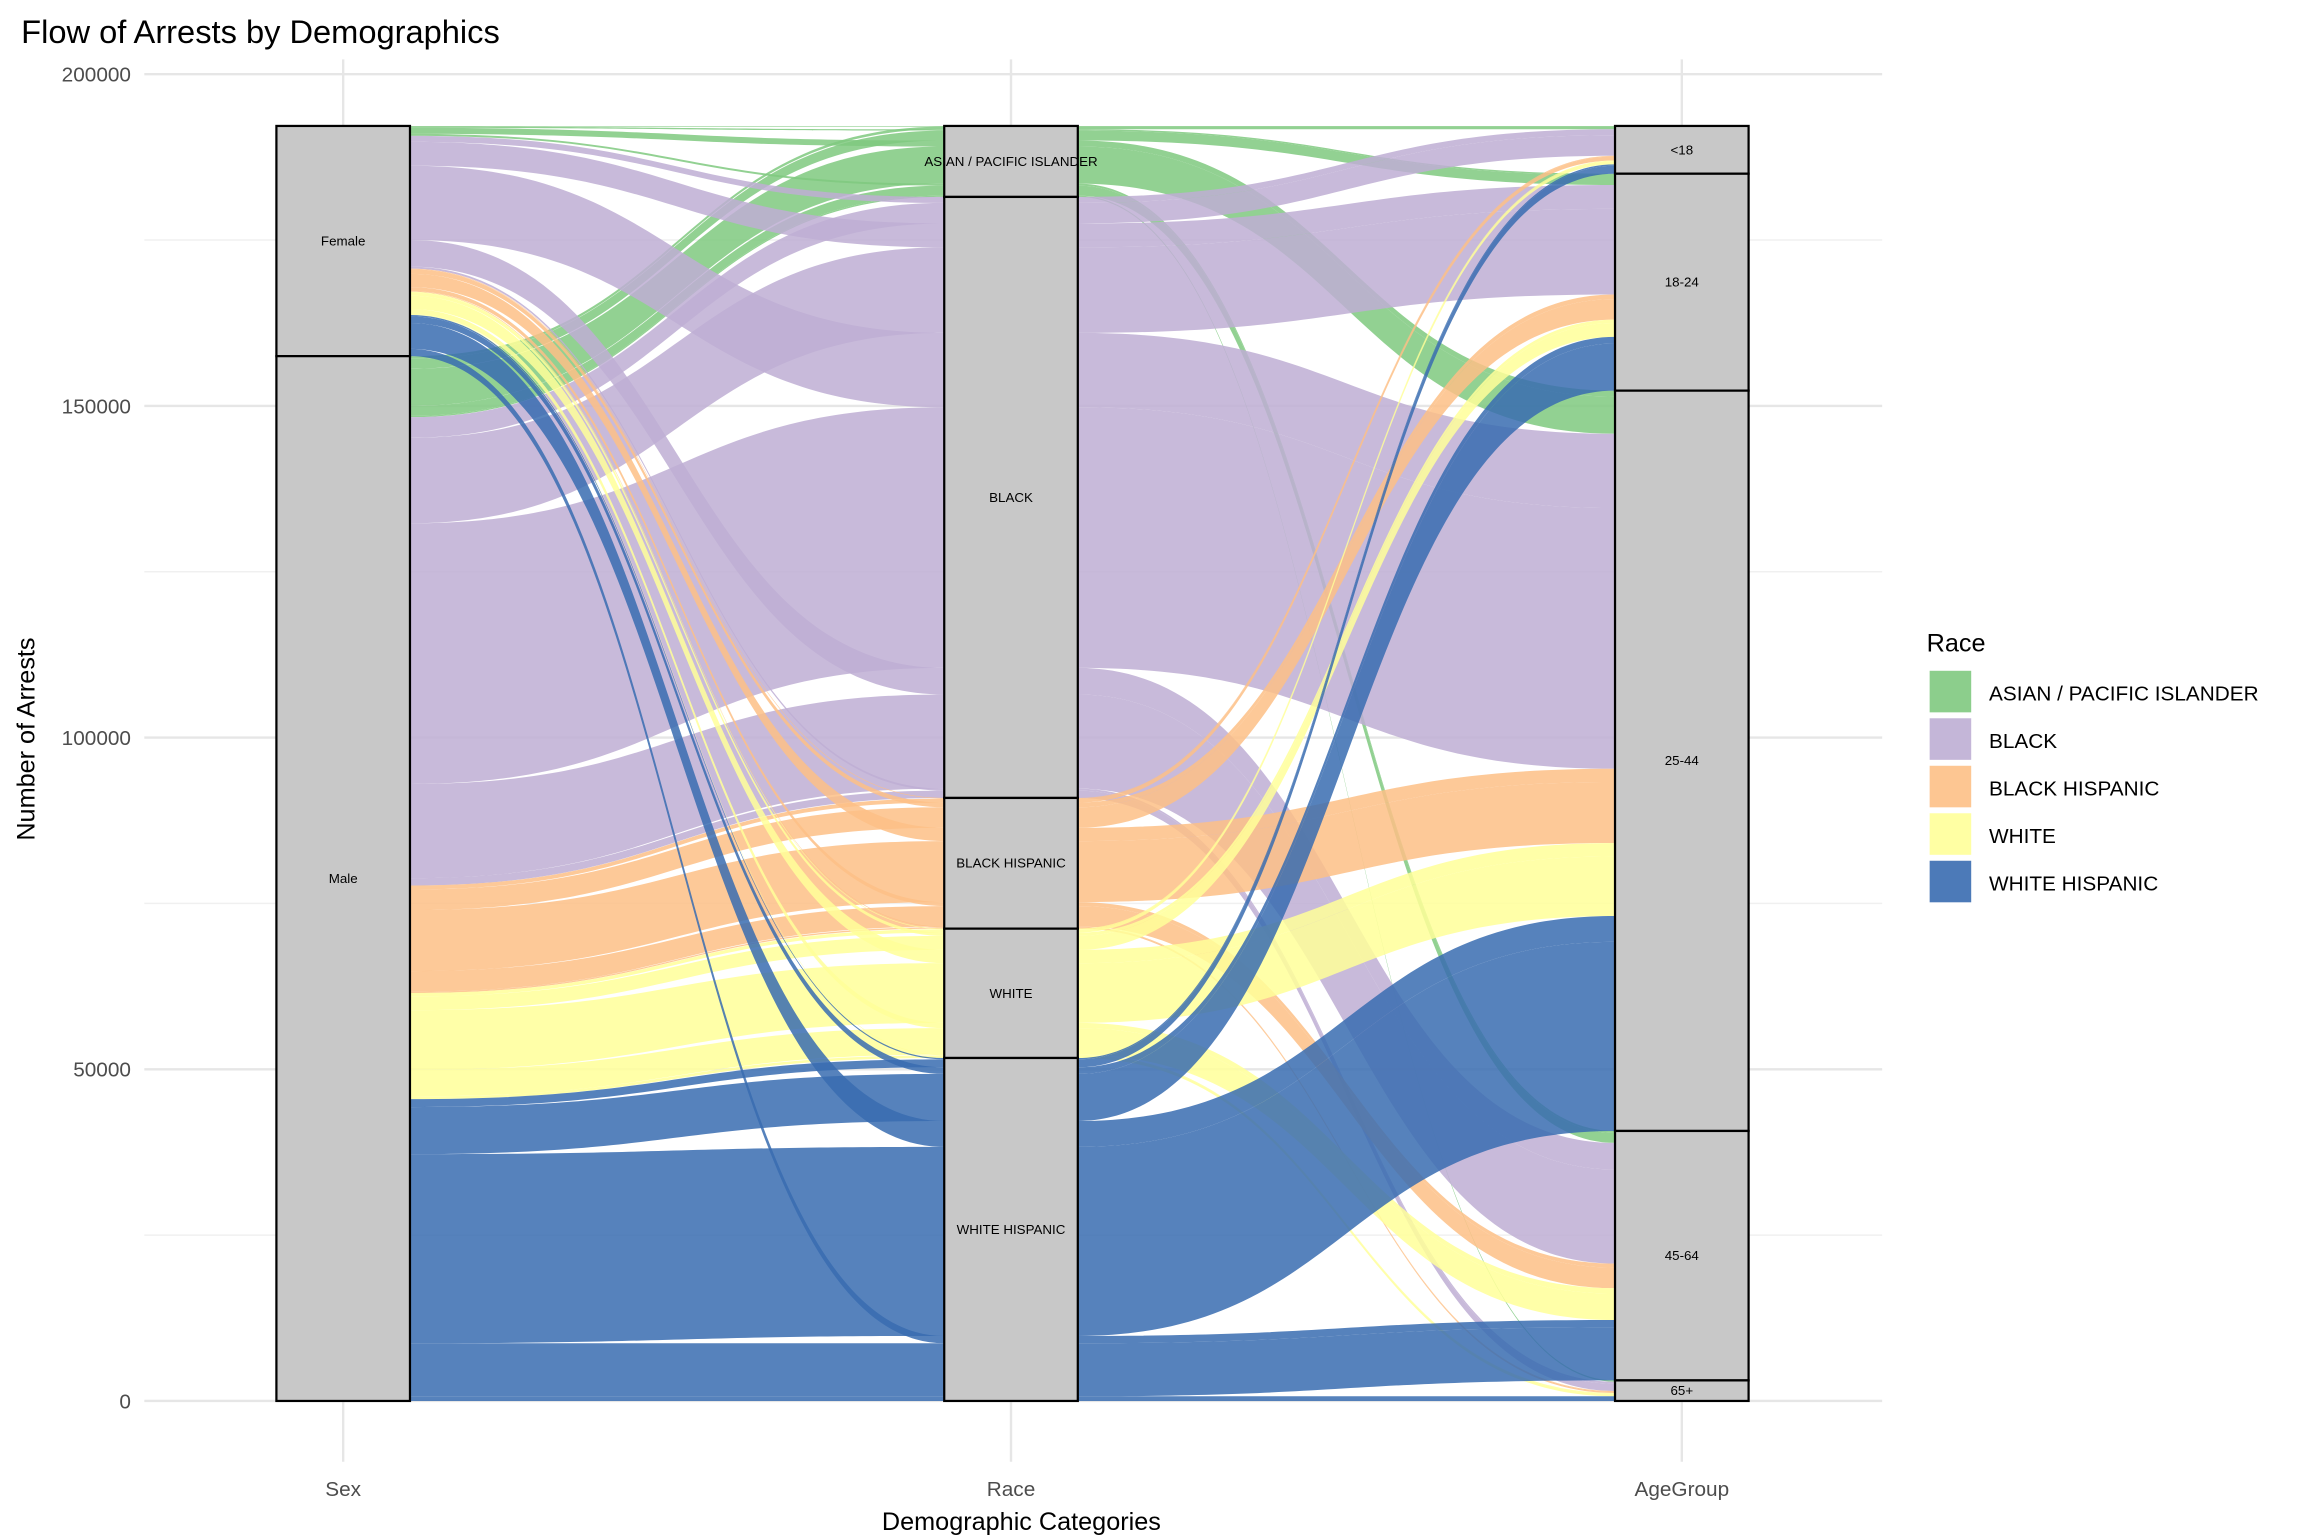 The height and width of the screenshot is (1536, 2304). What do you see at coordinates (2074, 788) in the screenshot?
I see `legend-label: BLACK HISPANIC` at bounding box center [2074, 788].